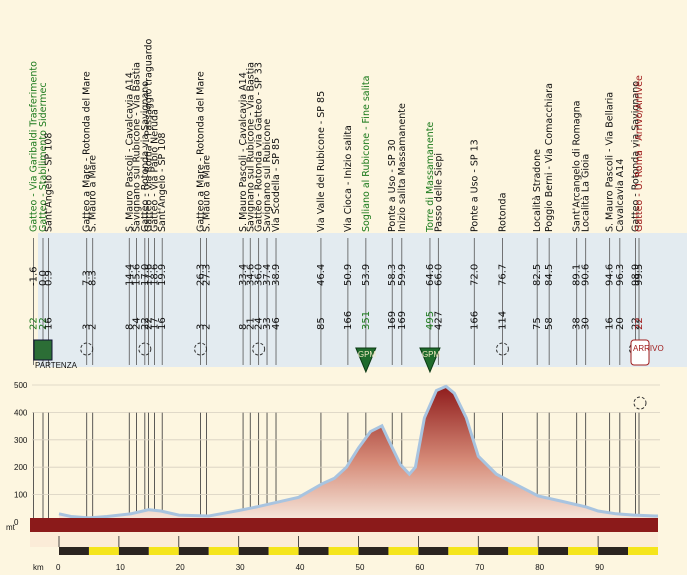 This screenshot has width=687, height=575. Describe the element at coordinates (348, 275) in the screenshot. I see `waypoint-km-label: 50.9` at that location.